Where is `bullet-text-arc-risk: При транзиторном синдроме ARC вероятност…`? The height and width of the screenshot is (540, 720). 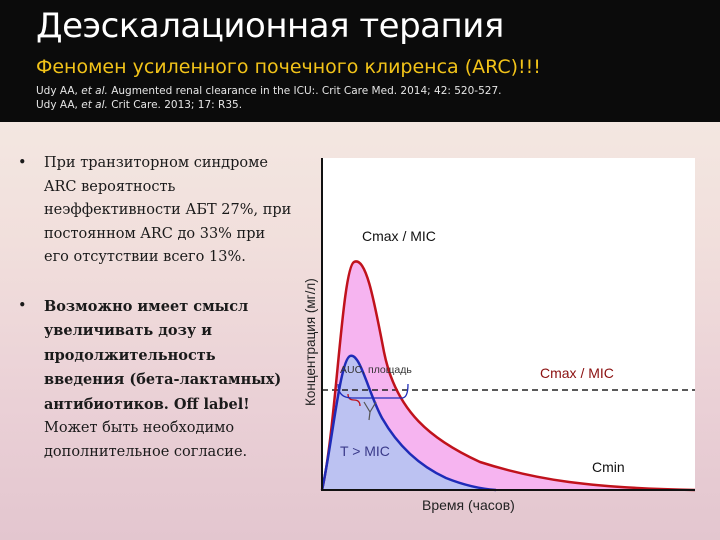
bullet-text-arc-risk: При транзиторном синдроме ARC вероятност… is located at coordinates (168, 210).